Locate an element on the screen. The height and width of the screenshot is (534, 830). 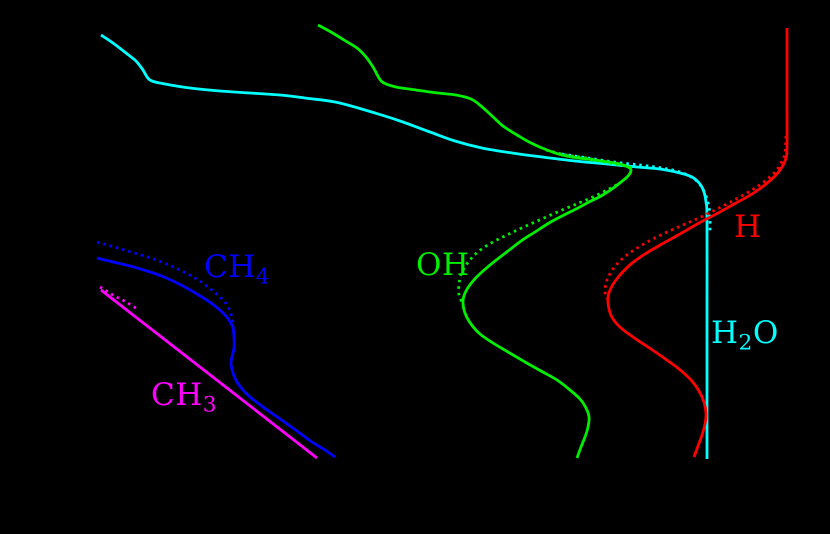
curve-ch3-solid is located at coordinates (209, 374).